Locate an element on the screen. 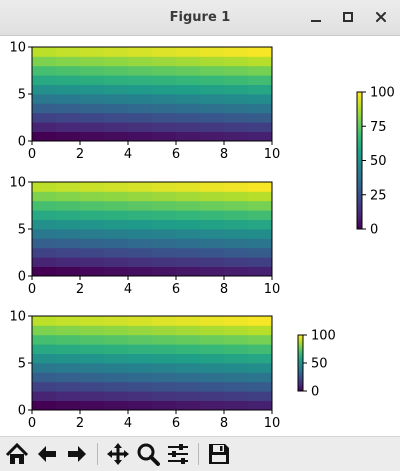  save-floppy-icon is located at coordinates (219, 454).